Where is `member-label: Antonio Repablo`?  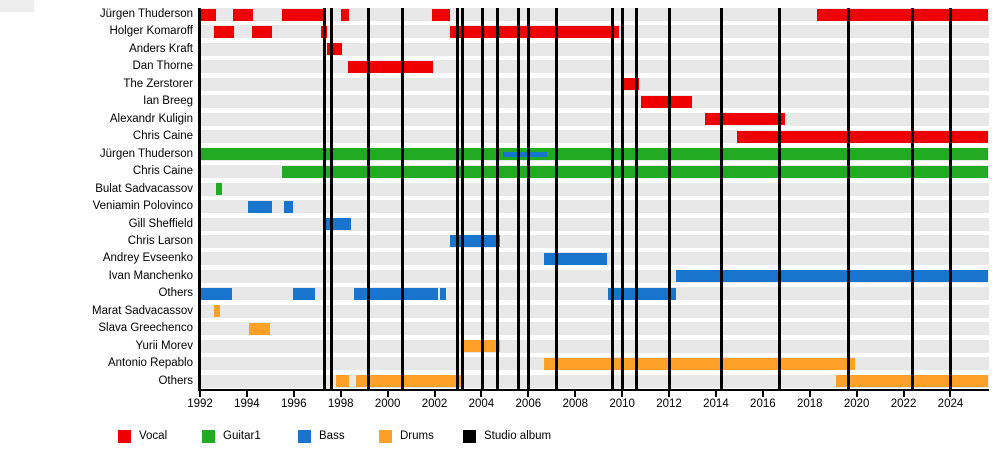 member-label: Antonio Repablo is located at coordinates (150, 363).